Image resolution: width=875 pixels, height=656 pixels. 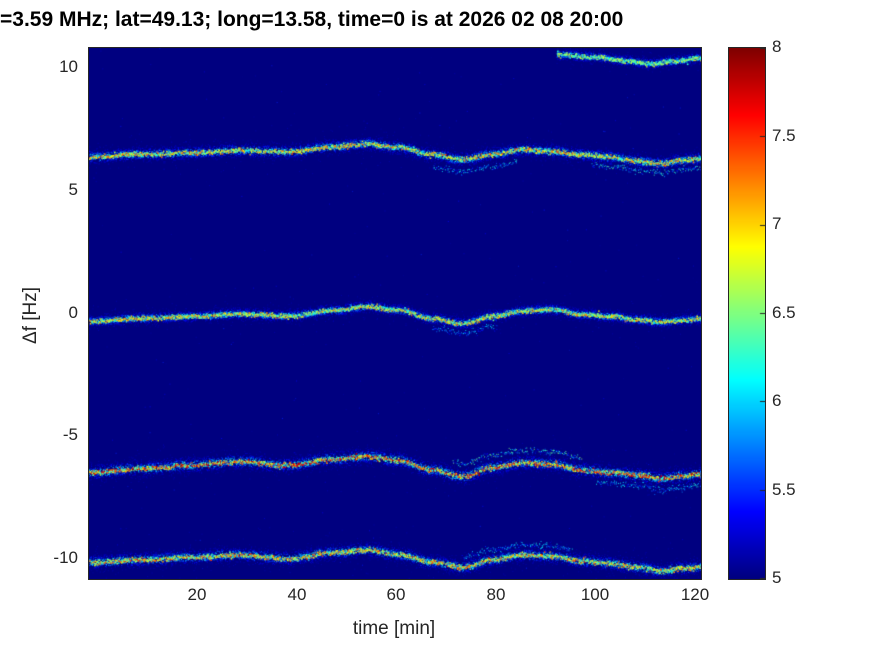 I want to click on colorbar-tick-label: 6.5, so click(x=784, y=312).